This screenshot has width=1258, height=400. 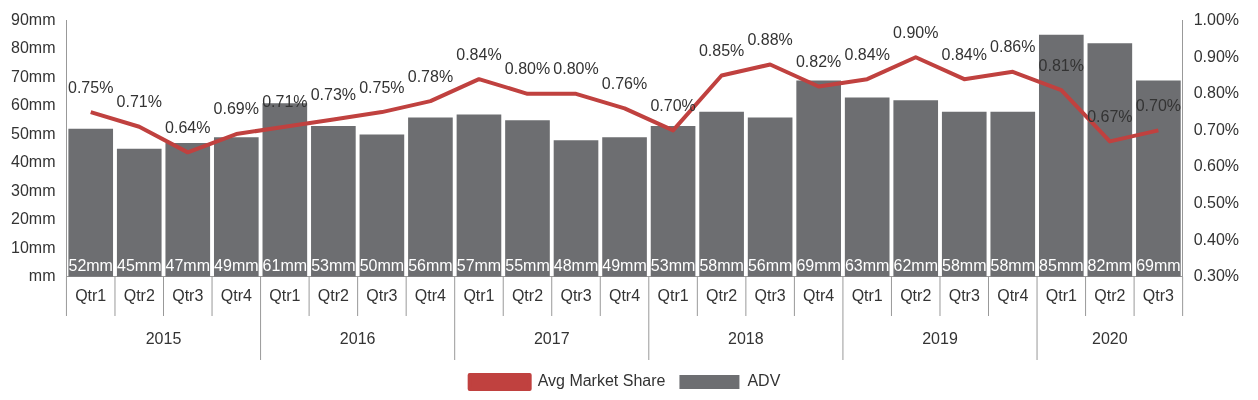 What do you see at coordinates (1216, 239) in the screenshot?
I see `y2-tick-label: 0.40%` at bounding box center [1216, 239].